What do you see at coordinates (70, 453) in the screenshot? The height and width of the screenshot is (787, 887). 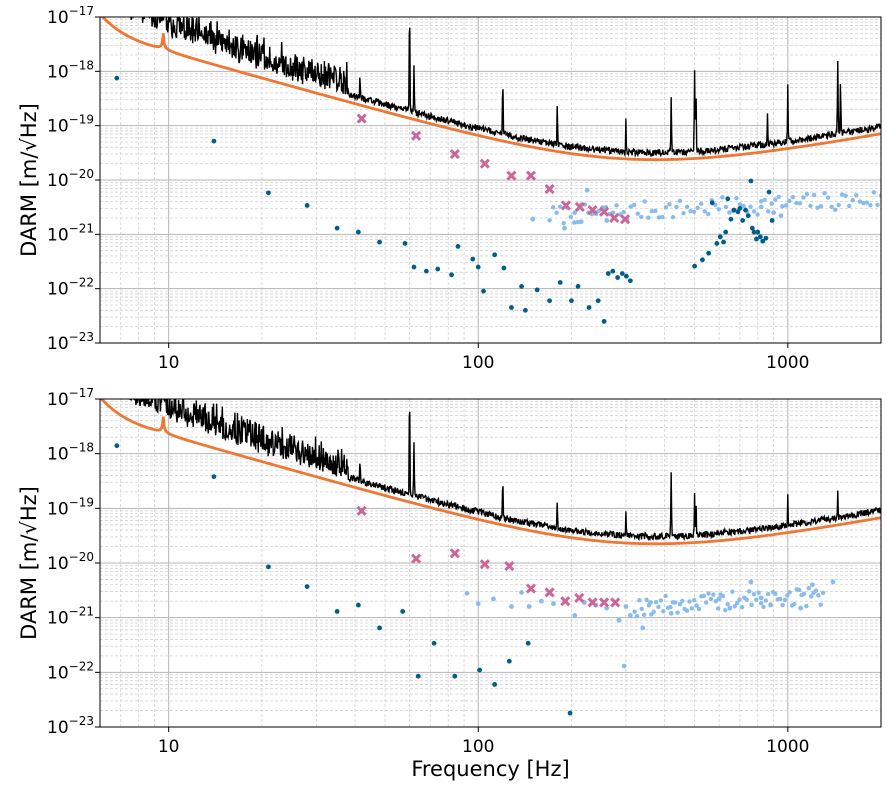 I see `y-tick-label: 10−18` at bounding box center [70, 453].